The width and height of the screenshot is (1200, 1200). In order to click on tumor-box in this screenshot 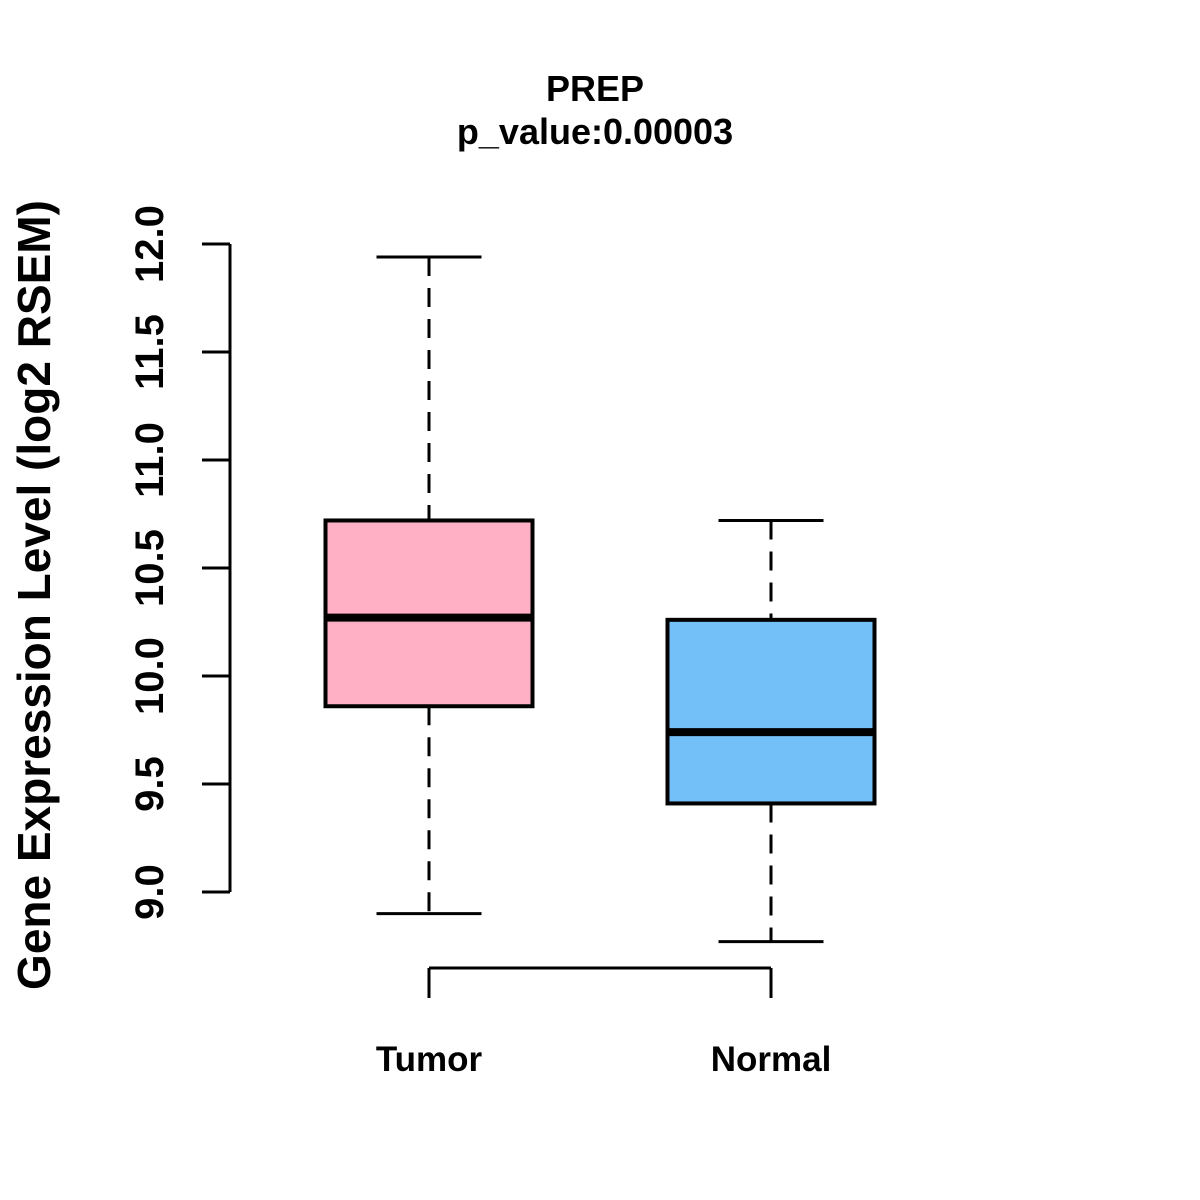, I will do `click(429, 613)`.